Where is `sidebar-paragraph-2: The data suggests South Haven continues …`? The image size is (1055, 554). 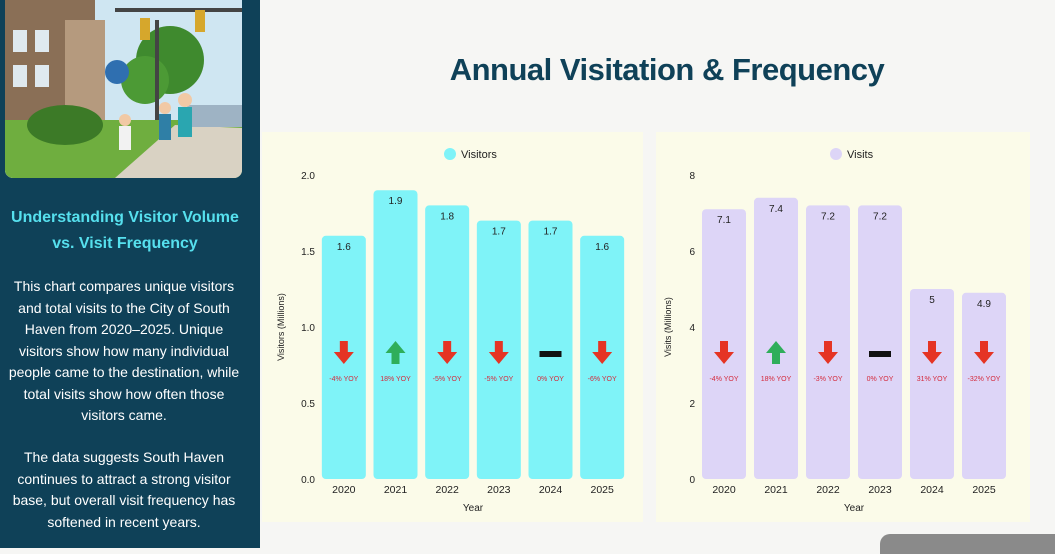
sidebar-paragraph-2: The data suggests South Haven continues … is located at coordinates (124, 489).